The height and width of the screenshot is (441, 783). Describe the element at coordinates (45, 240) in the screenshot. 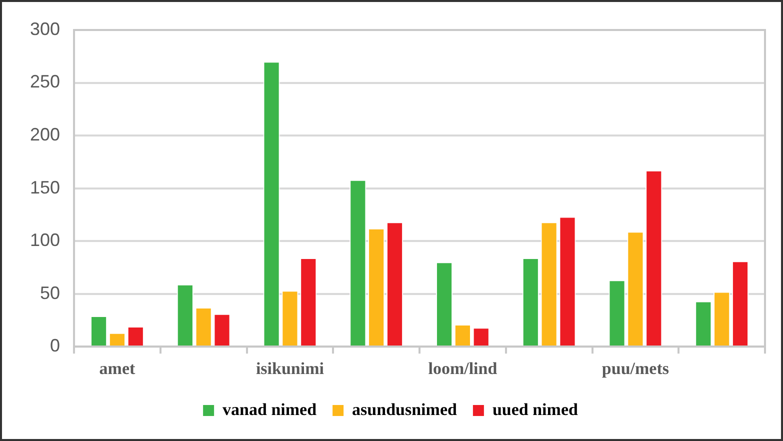

I see `y-tick-label: 100` at that location.